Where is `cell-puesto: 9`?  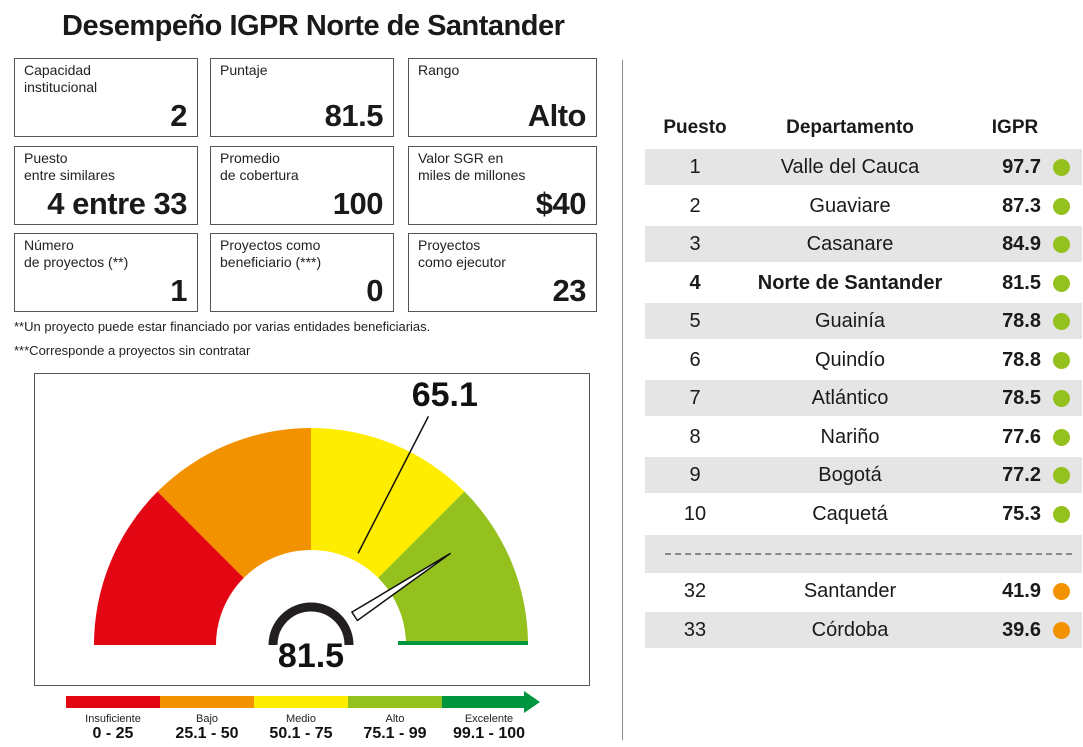 cell-puesto: 9 is located at coordinates (695, 475).